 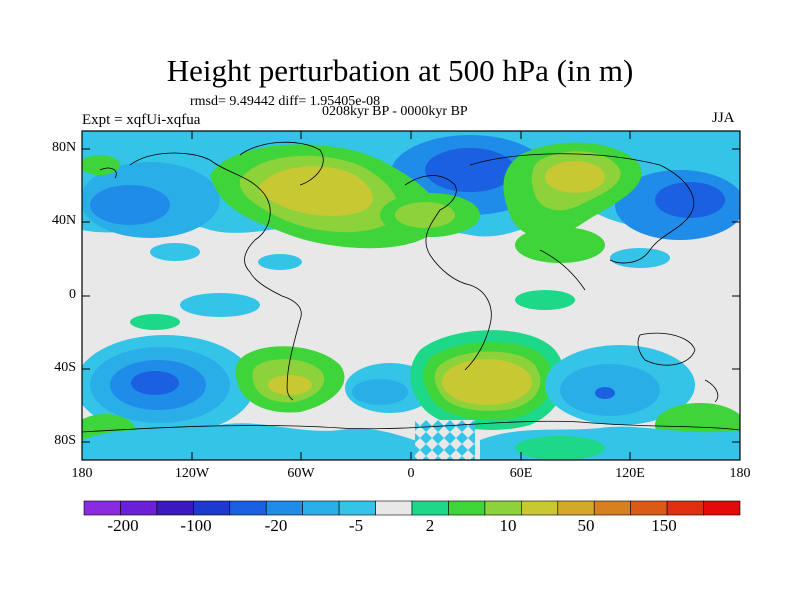 What do you see at coordinates (400, 70) in the screenshot?
I see `chart-title: Height perturbation at 500 hPa (in m)` at bounding box center [400, 70].